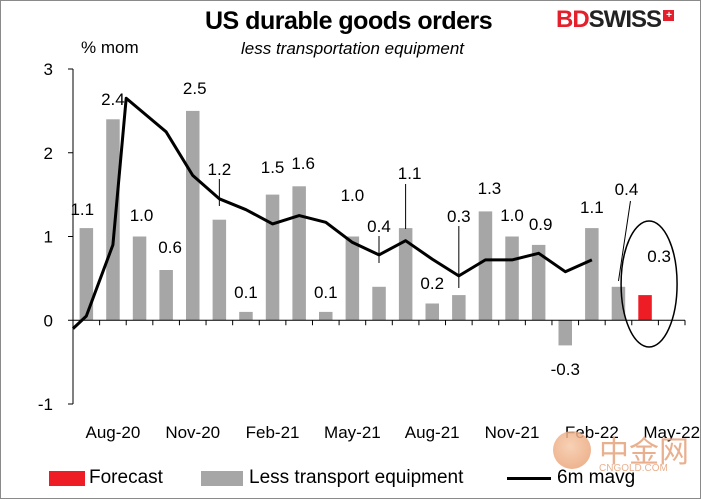  I want to click on legend-label-line: 6m mavg, so click(596, 477).